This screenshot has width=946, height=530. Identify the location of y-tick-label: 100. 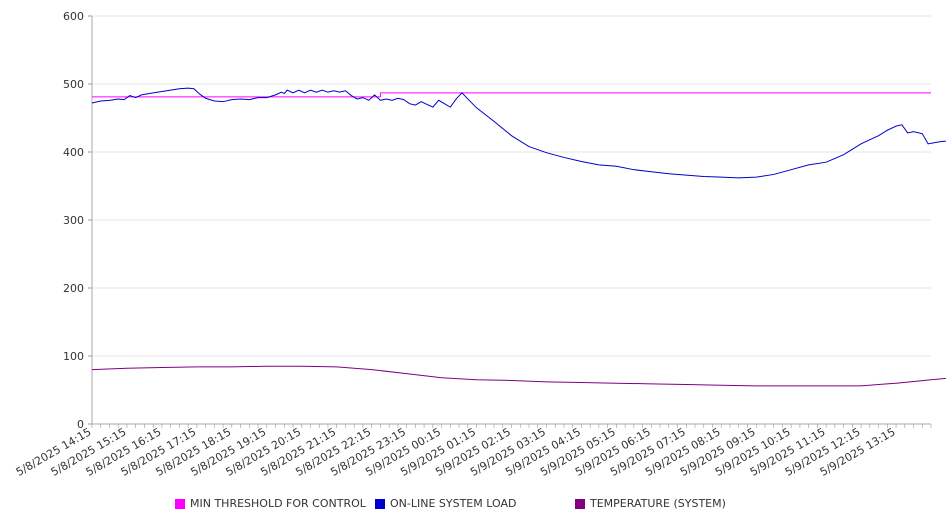
(73, 356).